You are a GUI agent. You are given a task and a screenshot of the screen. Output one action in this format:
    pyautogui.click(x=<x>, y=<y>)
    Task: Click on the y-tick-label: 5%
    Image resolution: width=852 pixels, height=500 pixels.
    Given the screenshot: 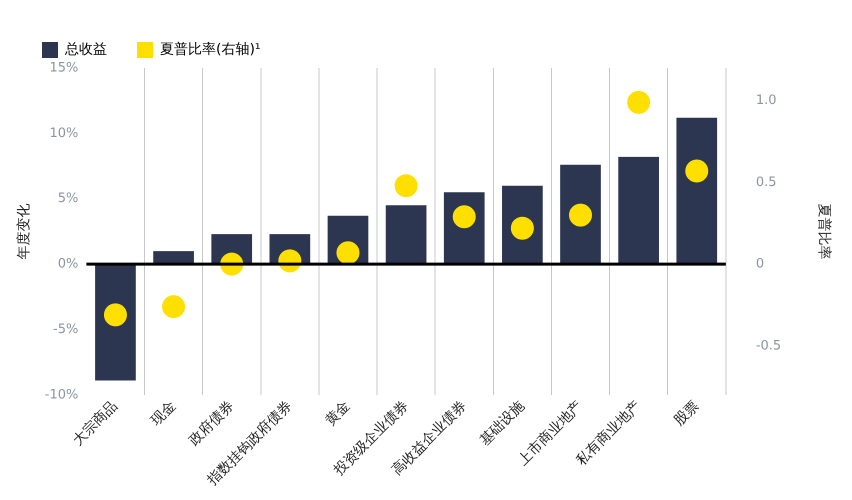 What is the action you would take?
    pyautogui.click(x=68, y=198)
    